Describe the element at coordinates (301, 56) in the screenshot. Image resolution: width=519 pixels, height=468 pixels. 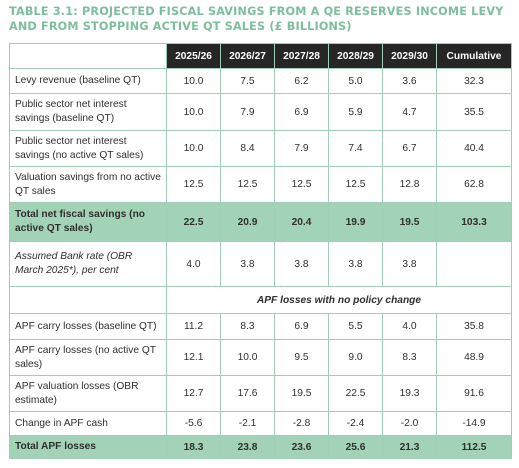
I see `column-header: 2027/28` at that location.